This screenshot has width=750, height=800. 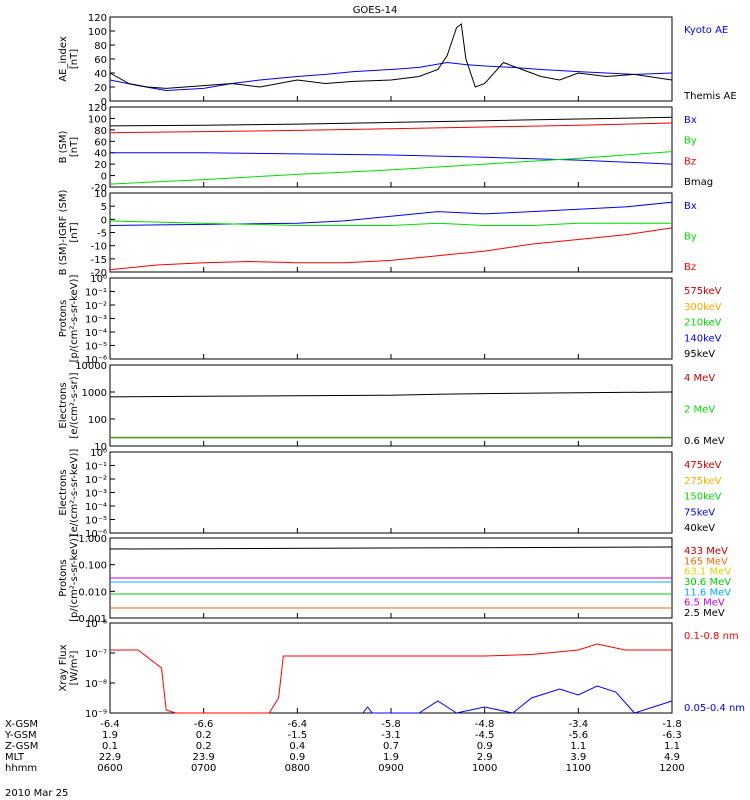 What do you see at coordinates (390, 768) in the screenshot?
I see `x-tick-label: 0900` at bounding box center [390, 768].